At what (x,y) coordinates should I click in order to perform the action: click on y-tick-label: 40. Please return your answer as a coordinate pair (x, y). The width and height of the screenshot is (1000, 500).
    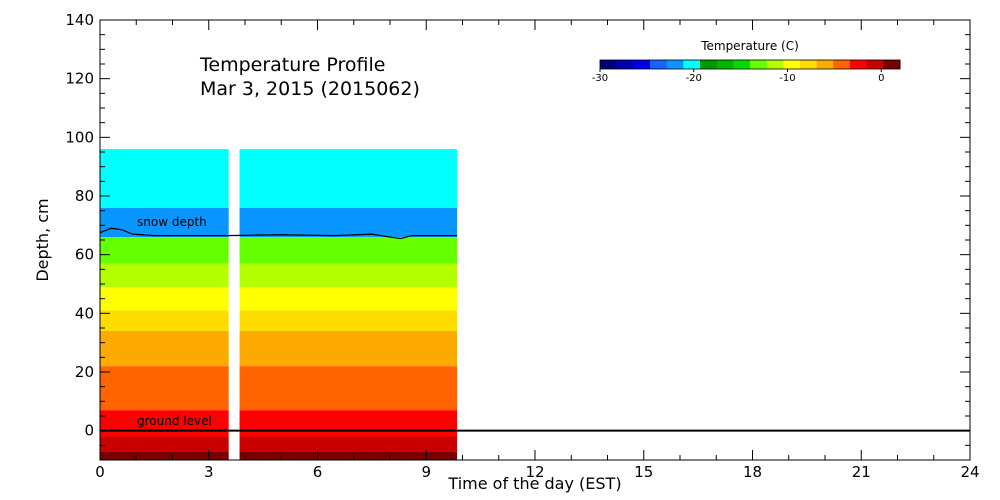
    Looking at the image, I should click on (84, 313).